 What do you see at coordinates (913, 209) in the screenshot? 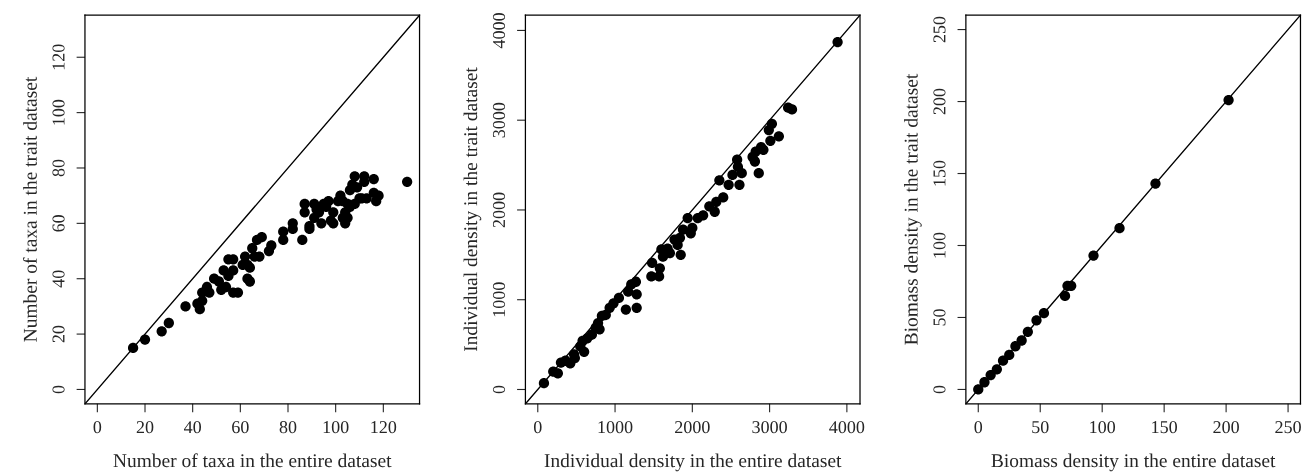
I see `y-axis-title: Biomass density in the trait dataset` at bounding box center [913, 209].